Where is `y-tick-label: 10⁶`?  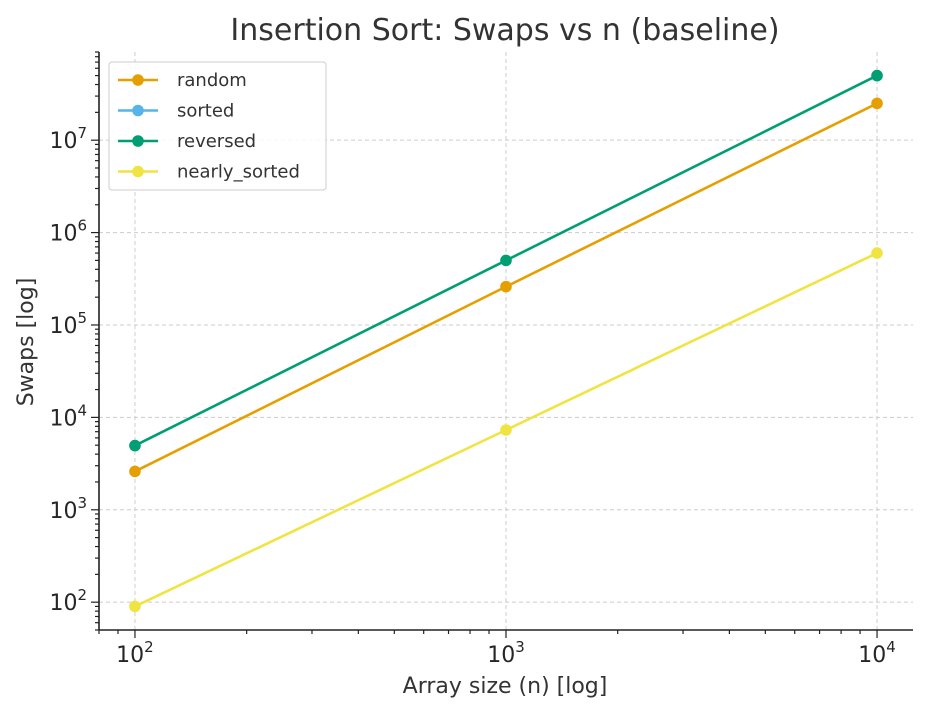
y-tick-label: 10⁶ is located at coordinates (68, 232).